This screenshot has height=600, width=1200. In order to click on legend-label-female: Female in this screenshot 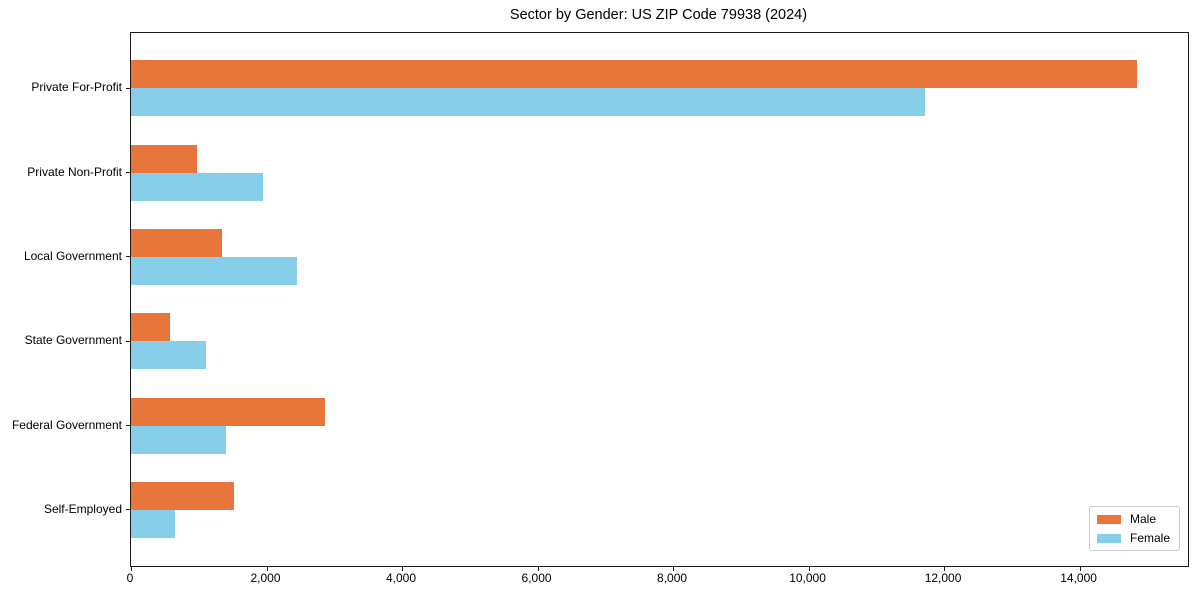, I will do `click(1149, 538)`.